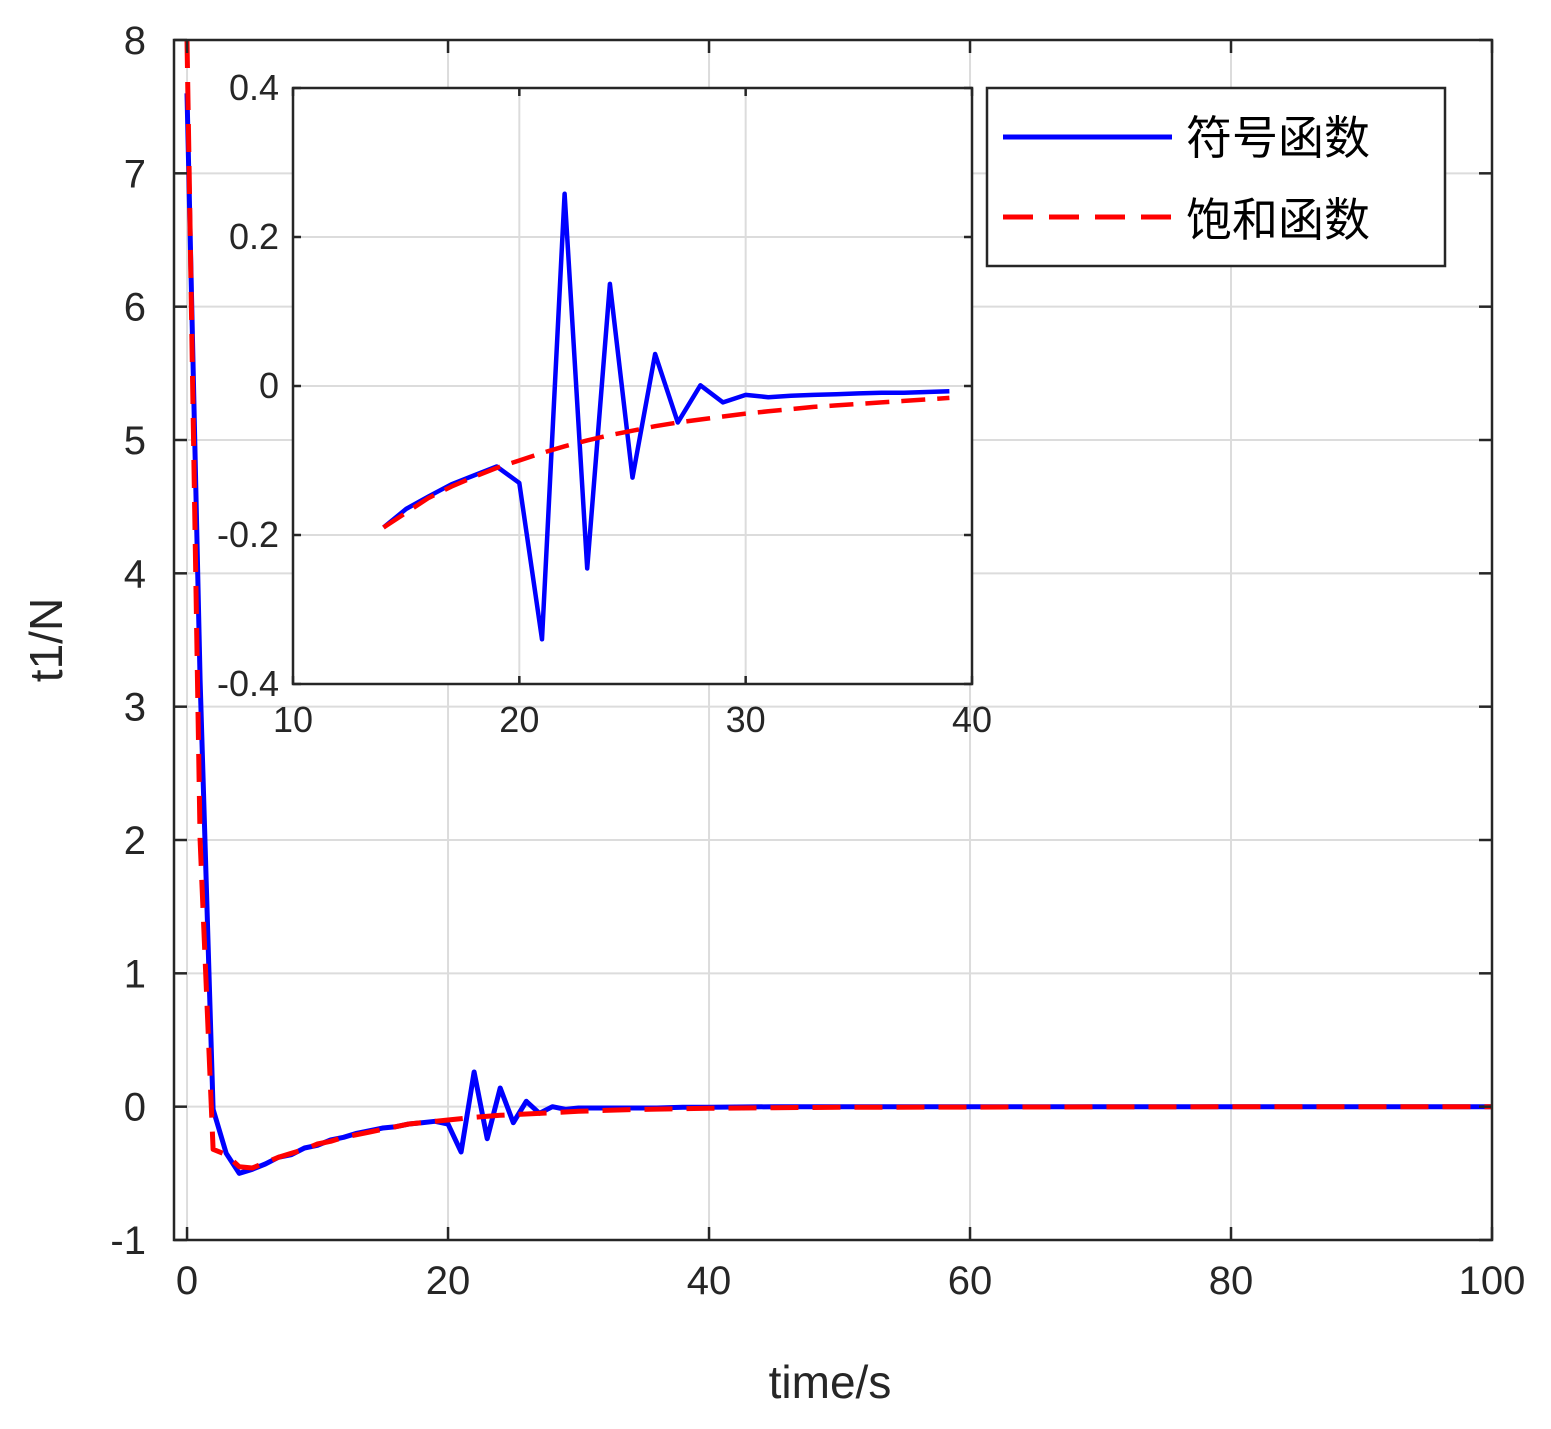 The width and height of the screenshot is (1551, 1429). I want to click on main-x-tick-label: 40, so click(709, 1281).